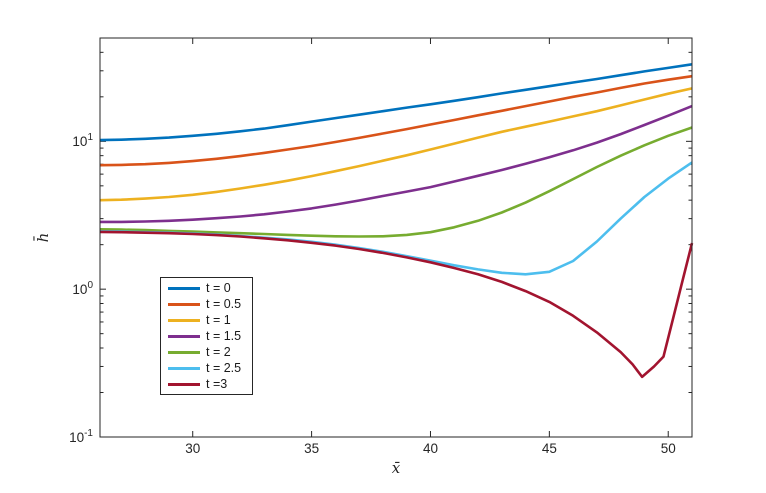 The height and width of the screenshot is (493, 766). I want to click on legend-item-2: t = 1, so click(206, 320).